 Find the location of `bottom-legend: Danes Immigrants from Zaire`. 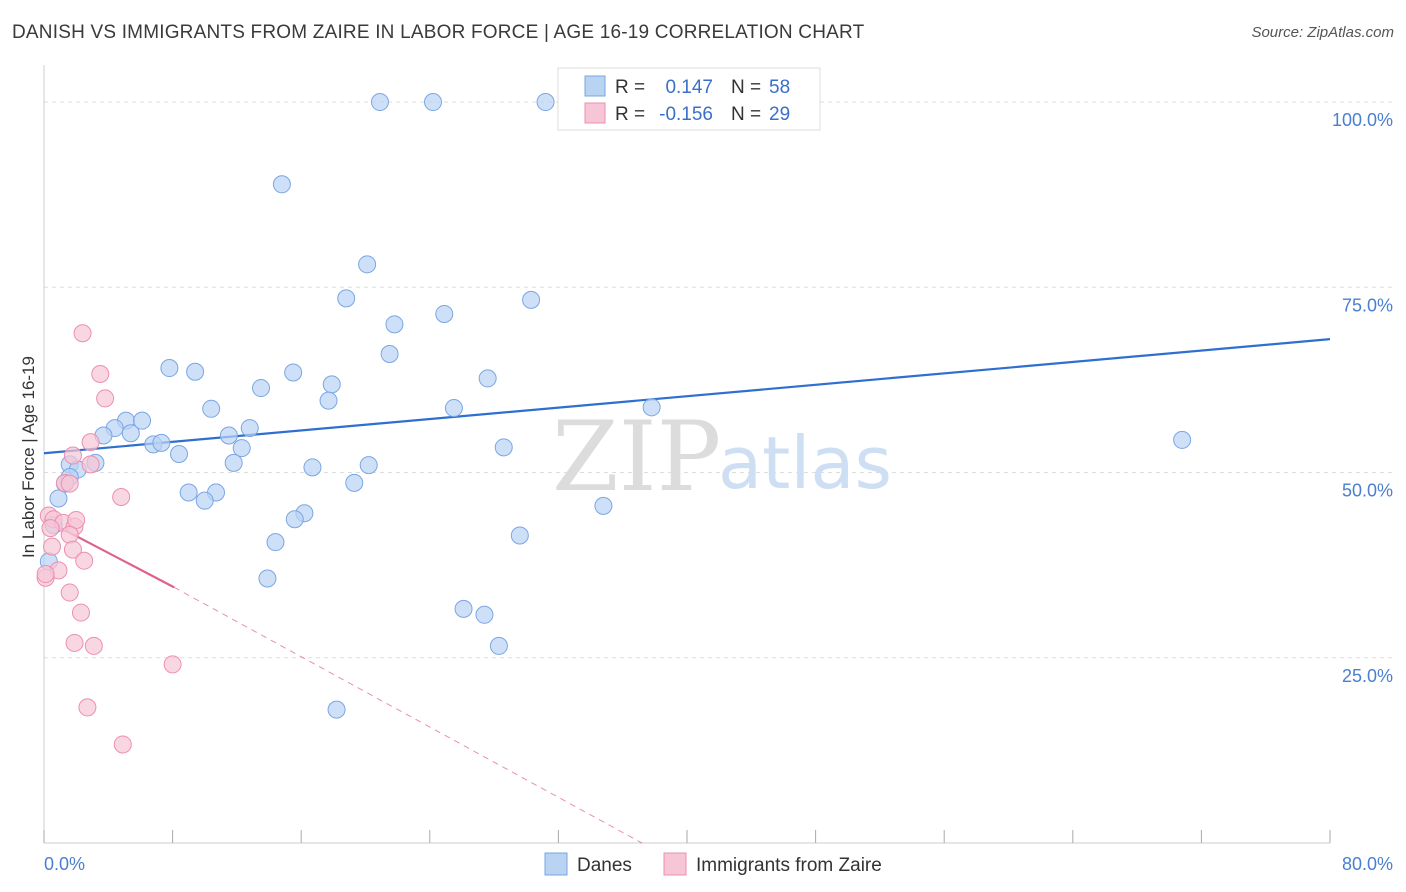

bottom-legend: Danes Immigrants from Zaire is located at coordinates (713, 864).